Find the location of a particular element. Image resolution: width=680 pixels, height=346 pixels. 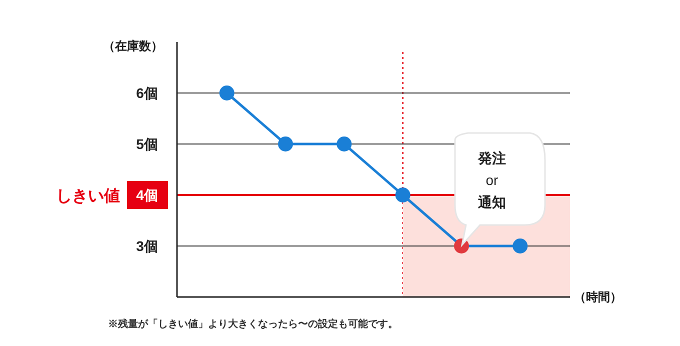

y-tick-label: 6個 is located at coordinates (147, 93).